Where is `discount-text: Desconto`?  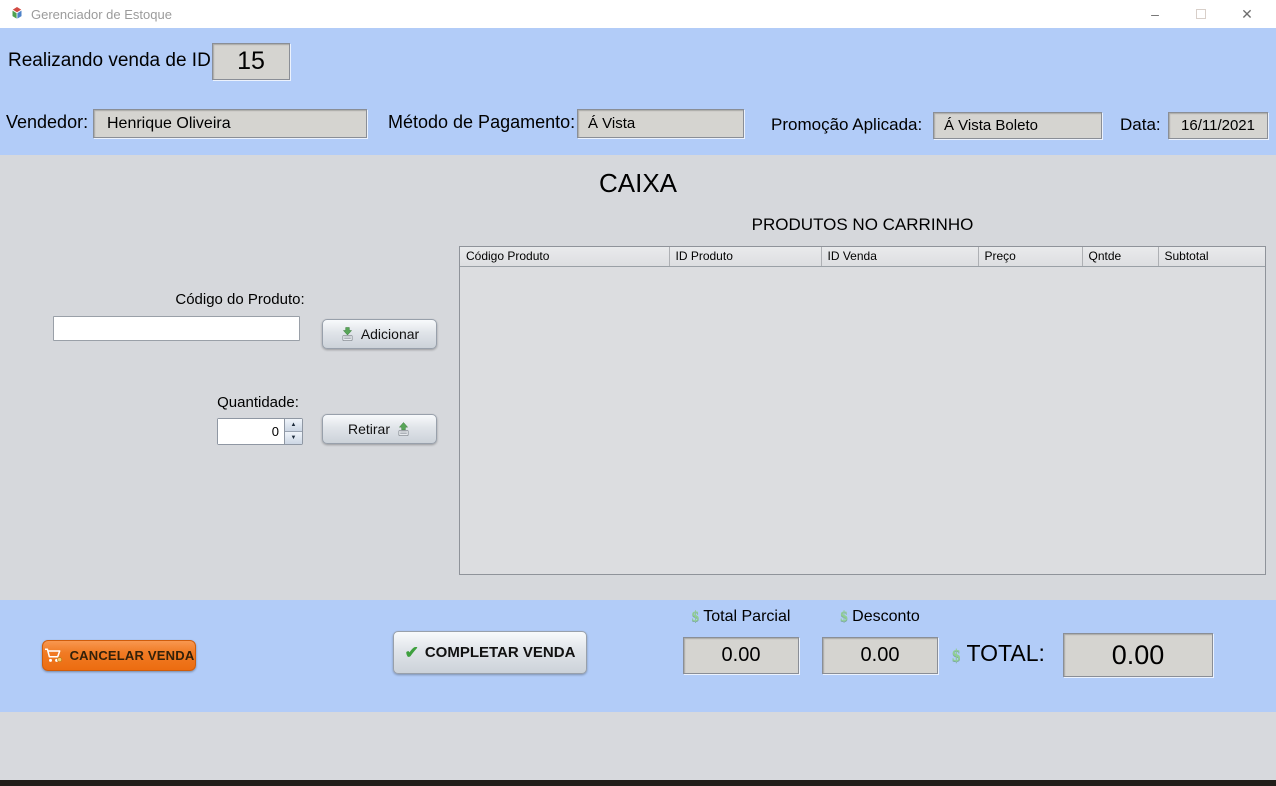 discount-text: Desconto is located at coordinates (886, 616).